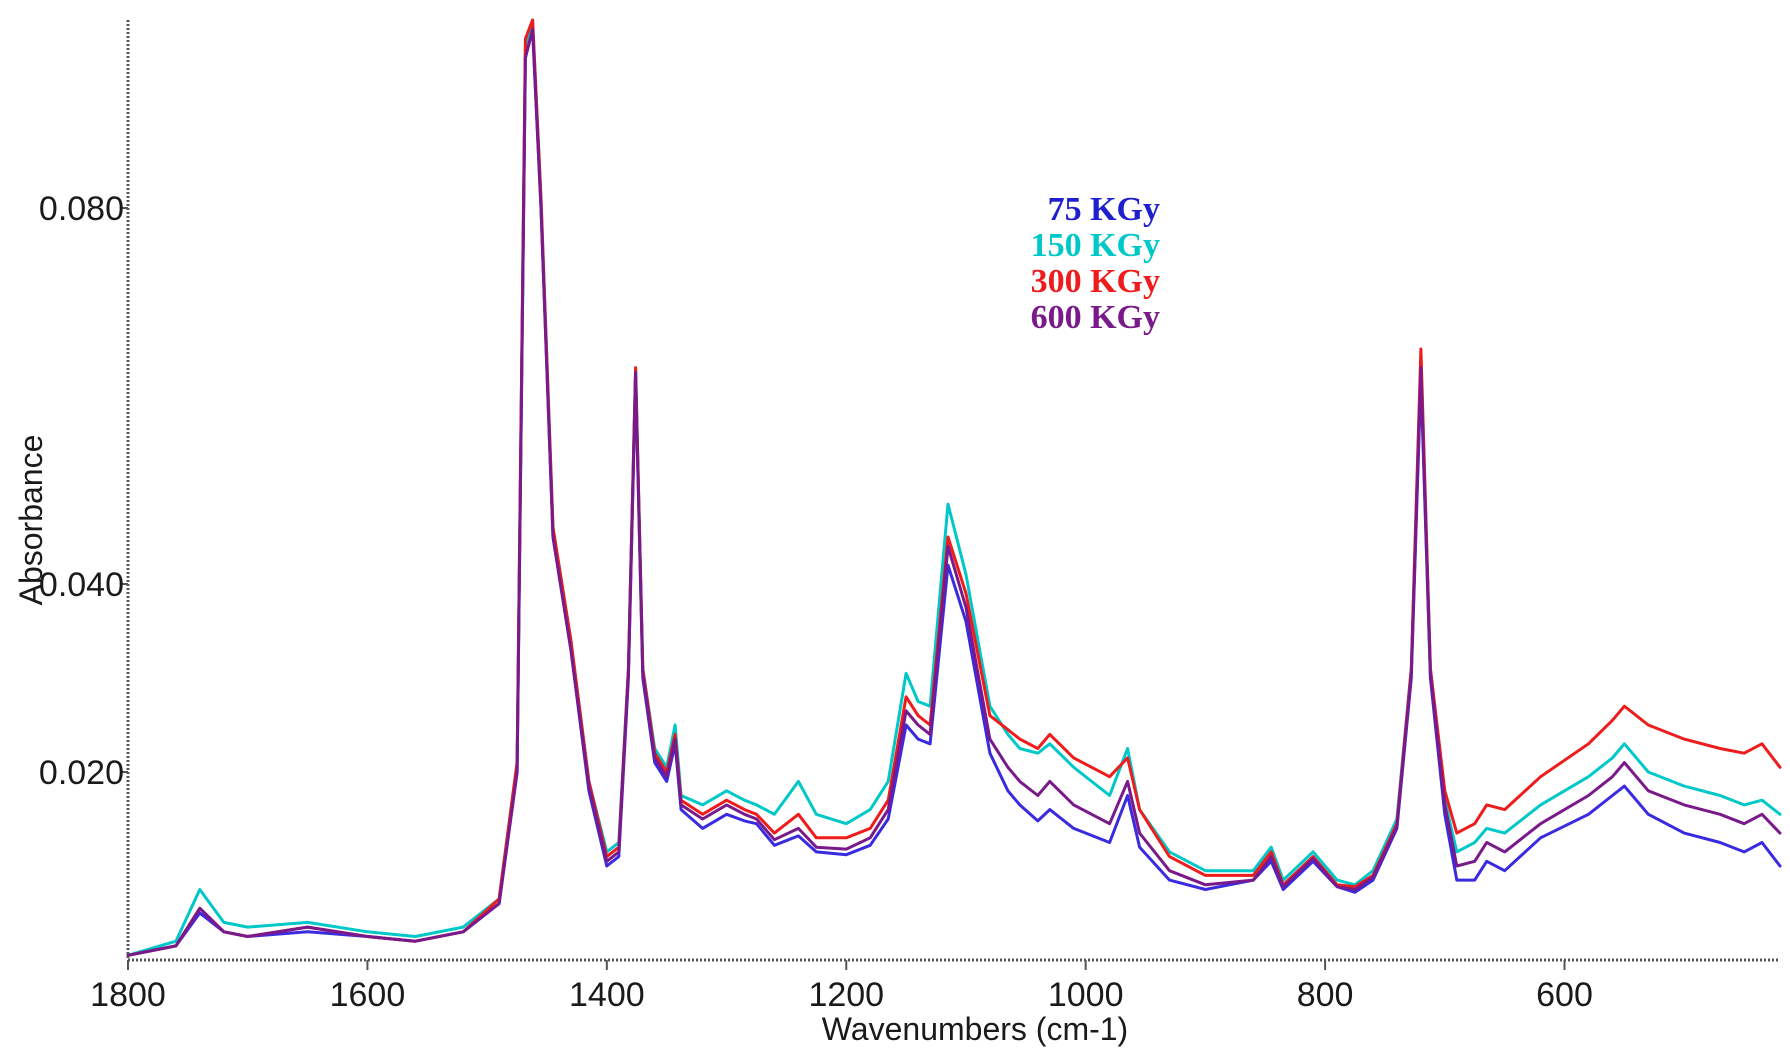  What do you see at coordinates (81, 773) in the screenshot?
I see `y-tick-label: 0.020` at bounding box center [81, 773].